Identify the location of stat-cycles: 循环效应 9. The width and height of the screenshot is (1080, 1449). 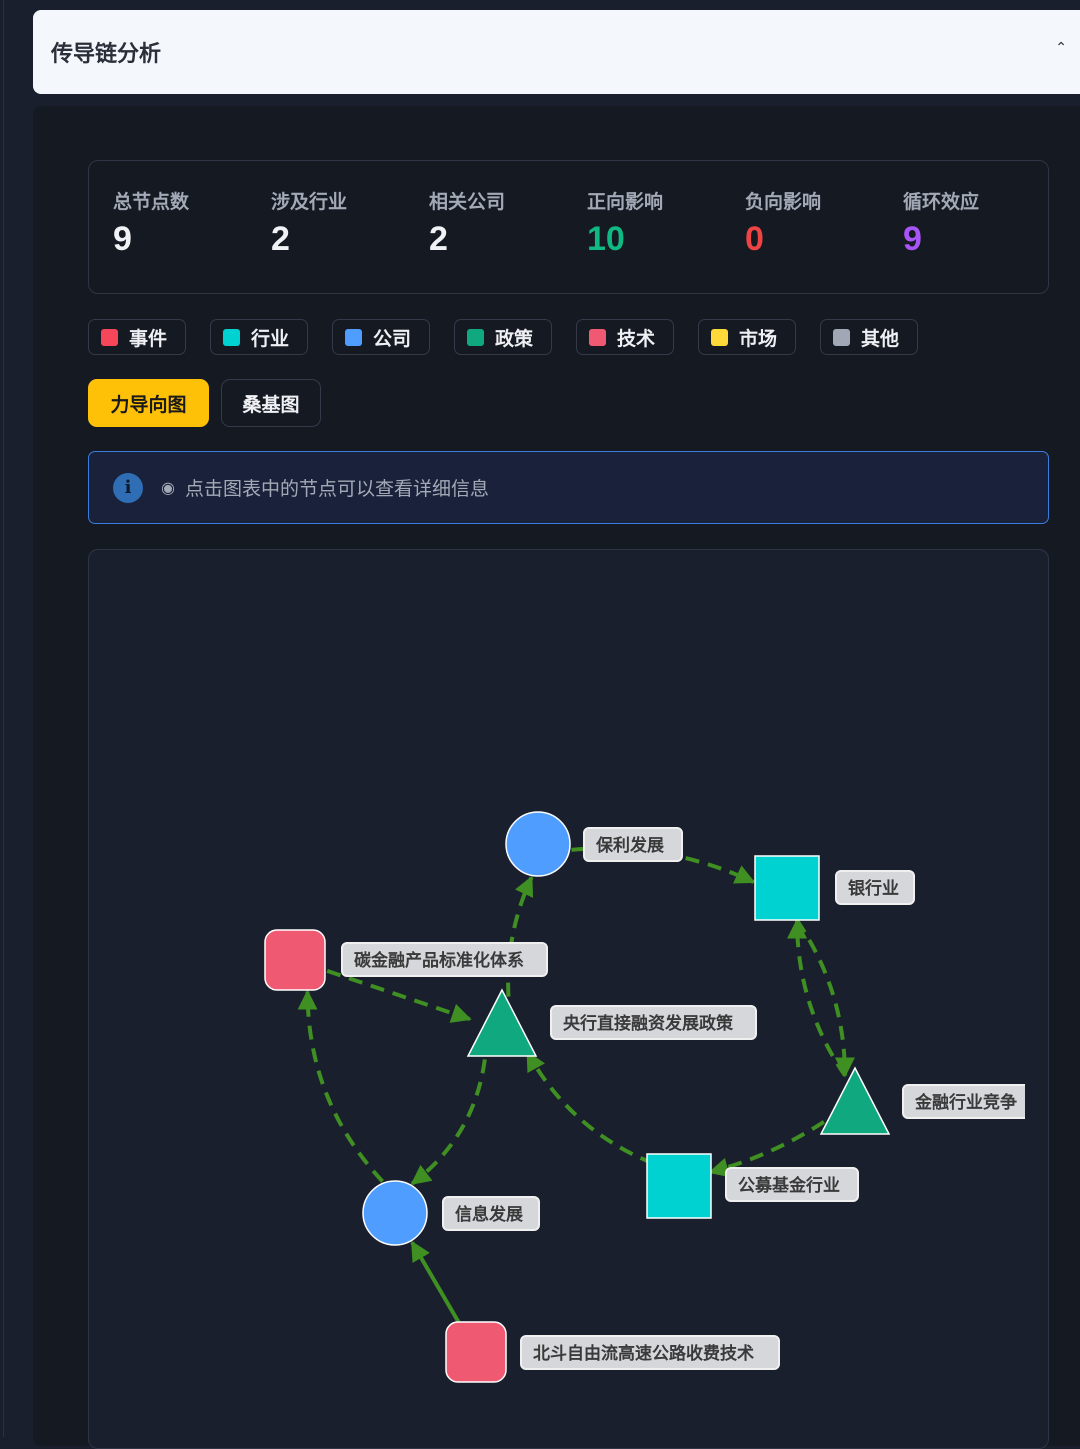
(941, 223).